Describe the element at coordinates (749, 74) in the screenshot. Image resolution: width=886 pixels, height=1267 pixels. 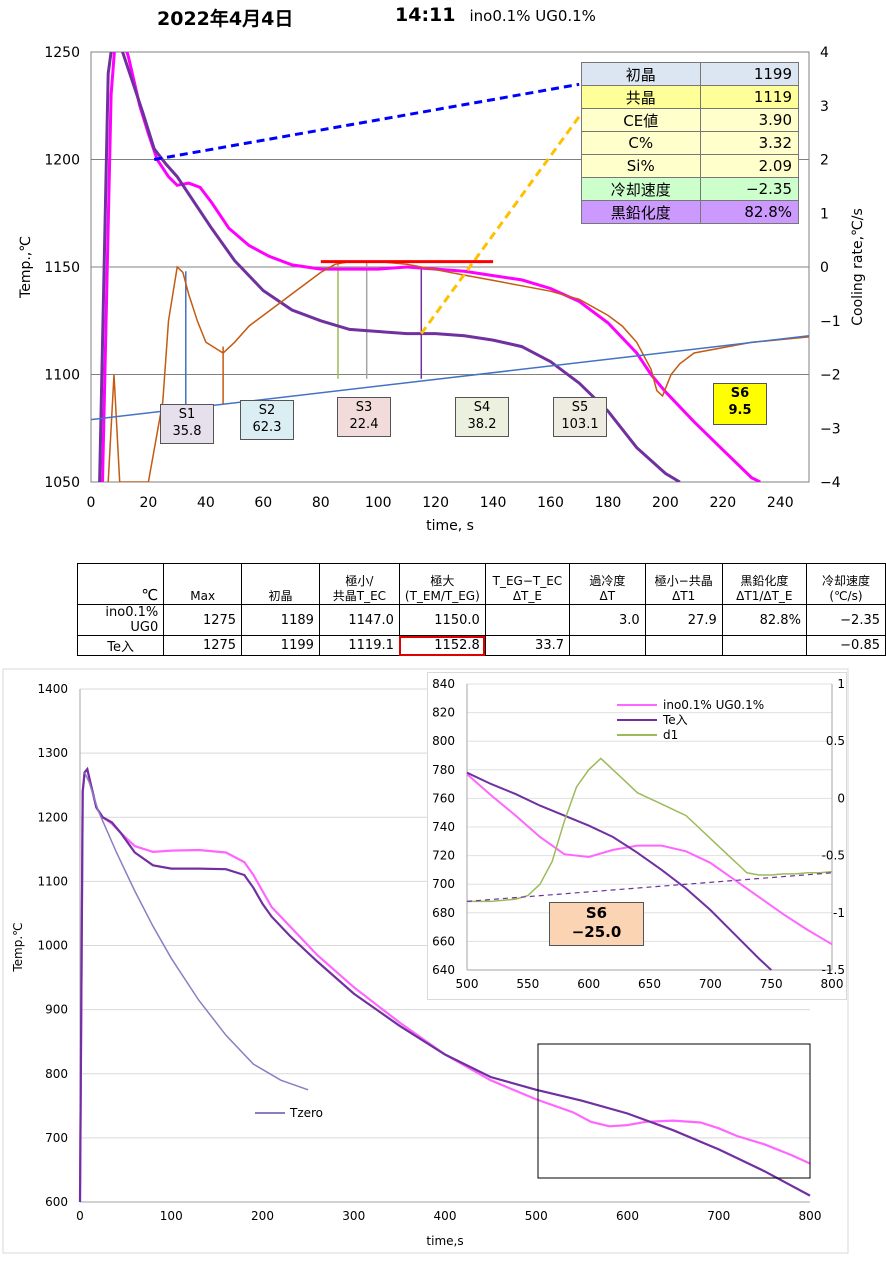
I see `info-value: 1199` at that location.